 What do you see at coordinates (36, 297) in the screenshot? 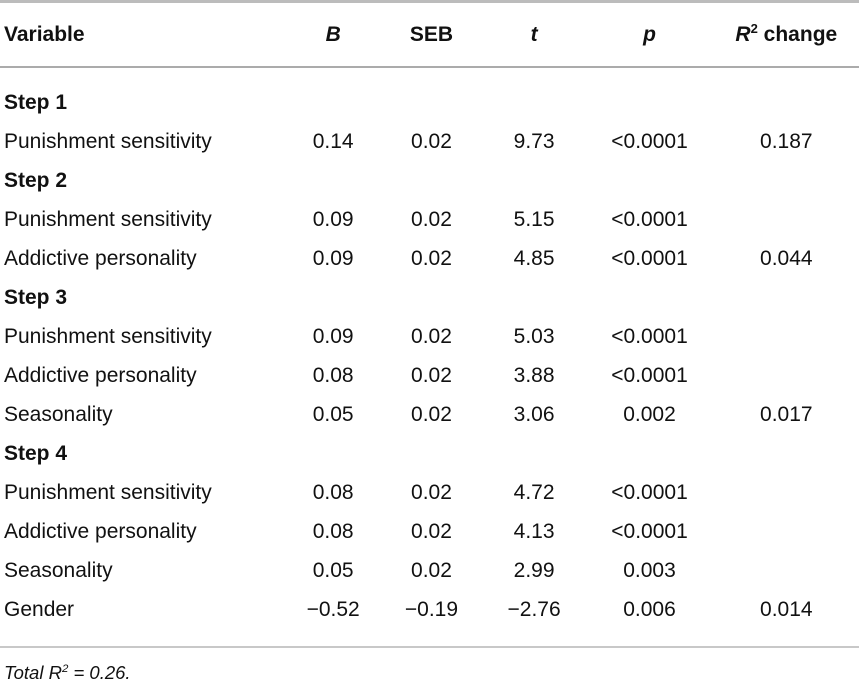
I see `section-label: Step 3` at bounding box center [36, 297].